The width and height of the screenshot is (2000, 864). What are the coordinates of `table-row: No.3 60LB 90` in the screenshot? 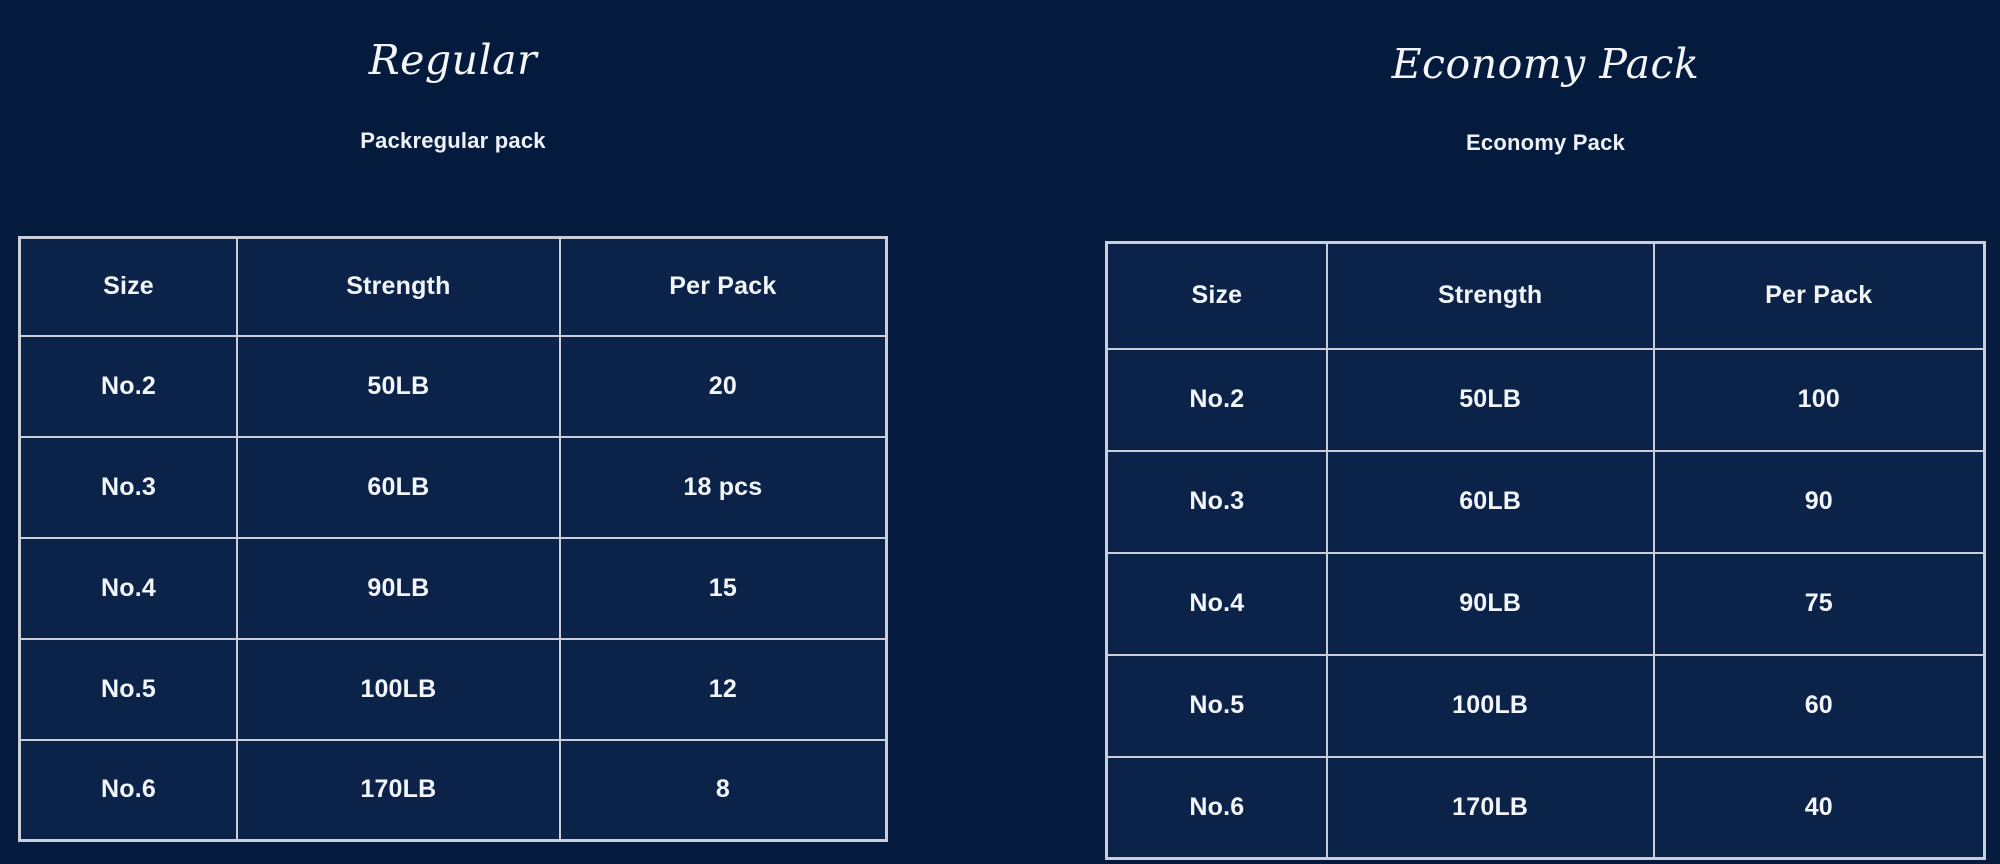 It's located at (1545, 501).